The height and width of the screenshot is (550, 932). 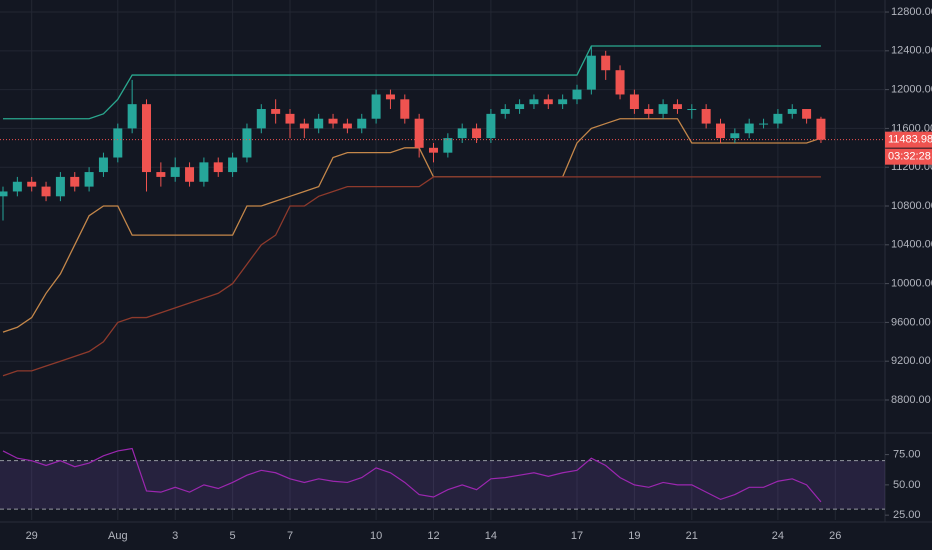 I want to click on rsi-y-tick-label: 25.00, so click(x=907, y=515).